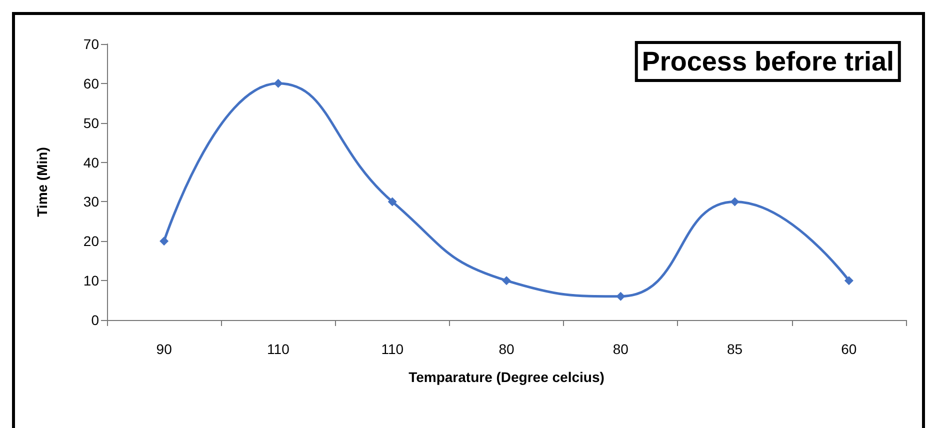 Image resolution: width=928 pixels, height=428 pixels. What do you see at coordinates (849, 349) in the screenshot?
I see `x-tick-label: 60` at bounding box center [849, 349].